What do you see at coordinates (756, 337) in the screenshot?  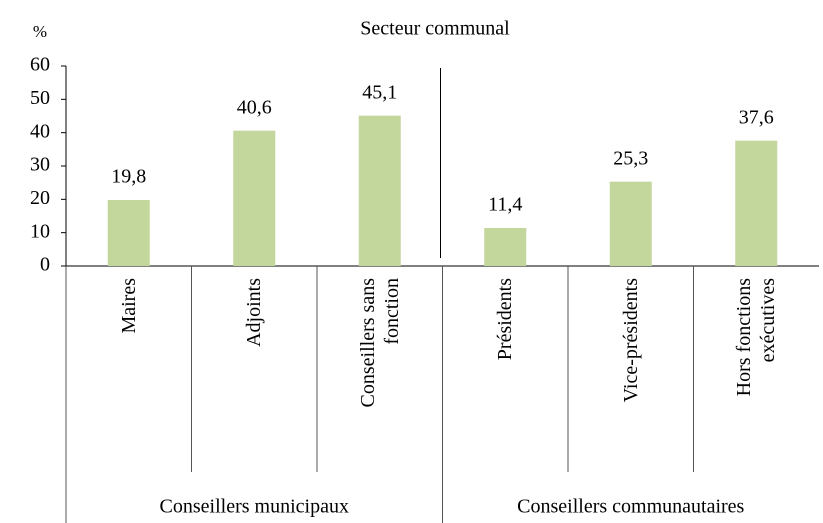 I see `x-tick-label: Hors fonctions exécutives` at bounding box center [756, 337].